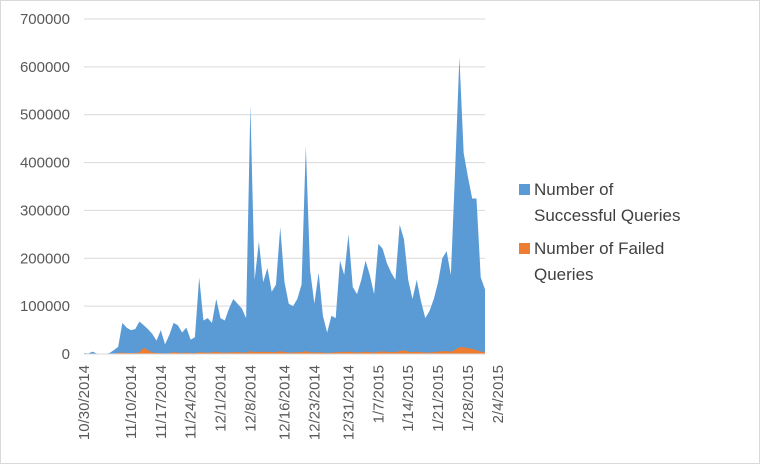  I want to click on x-tick-label: 12/8/2014, so click(250, 398).